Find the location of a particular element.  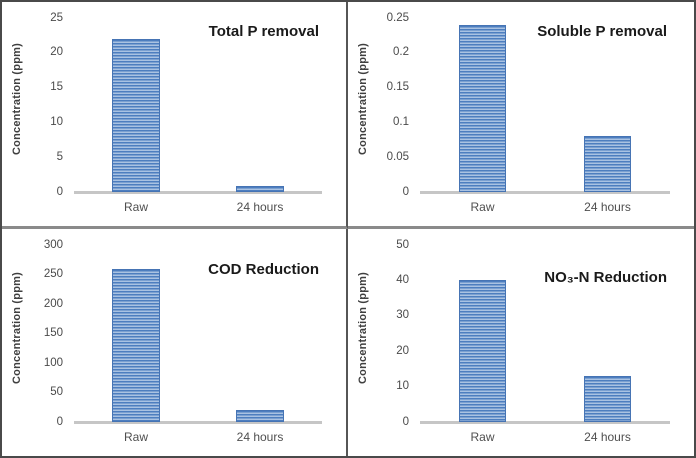

y-axis-ticks: 0 10 20 30 40 50 is located at coordinates (395, 333).